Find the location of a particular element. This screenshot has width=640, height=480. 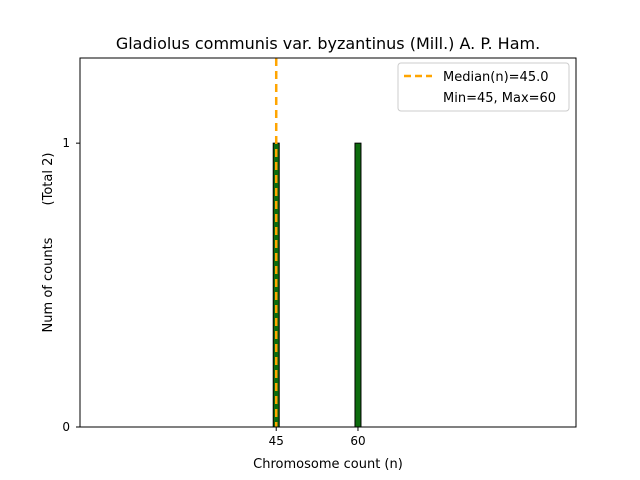

x-tick-label-45: 45 is located at coordinates (276, 441).